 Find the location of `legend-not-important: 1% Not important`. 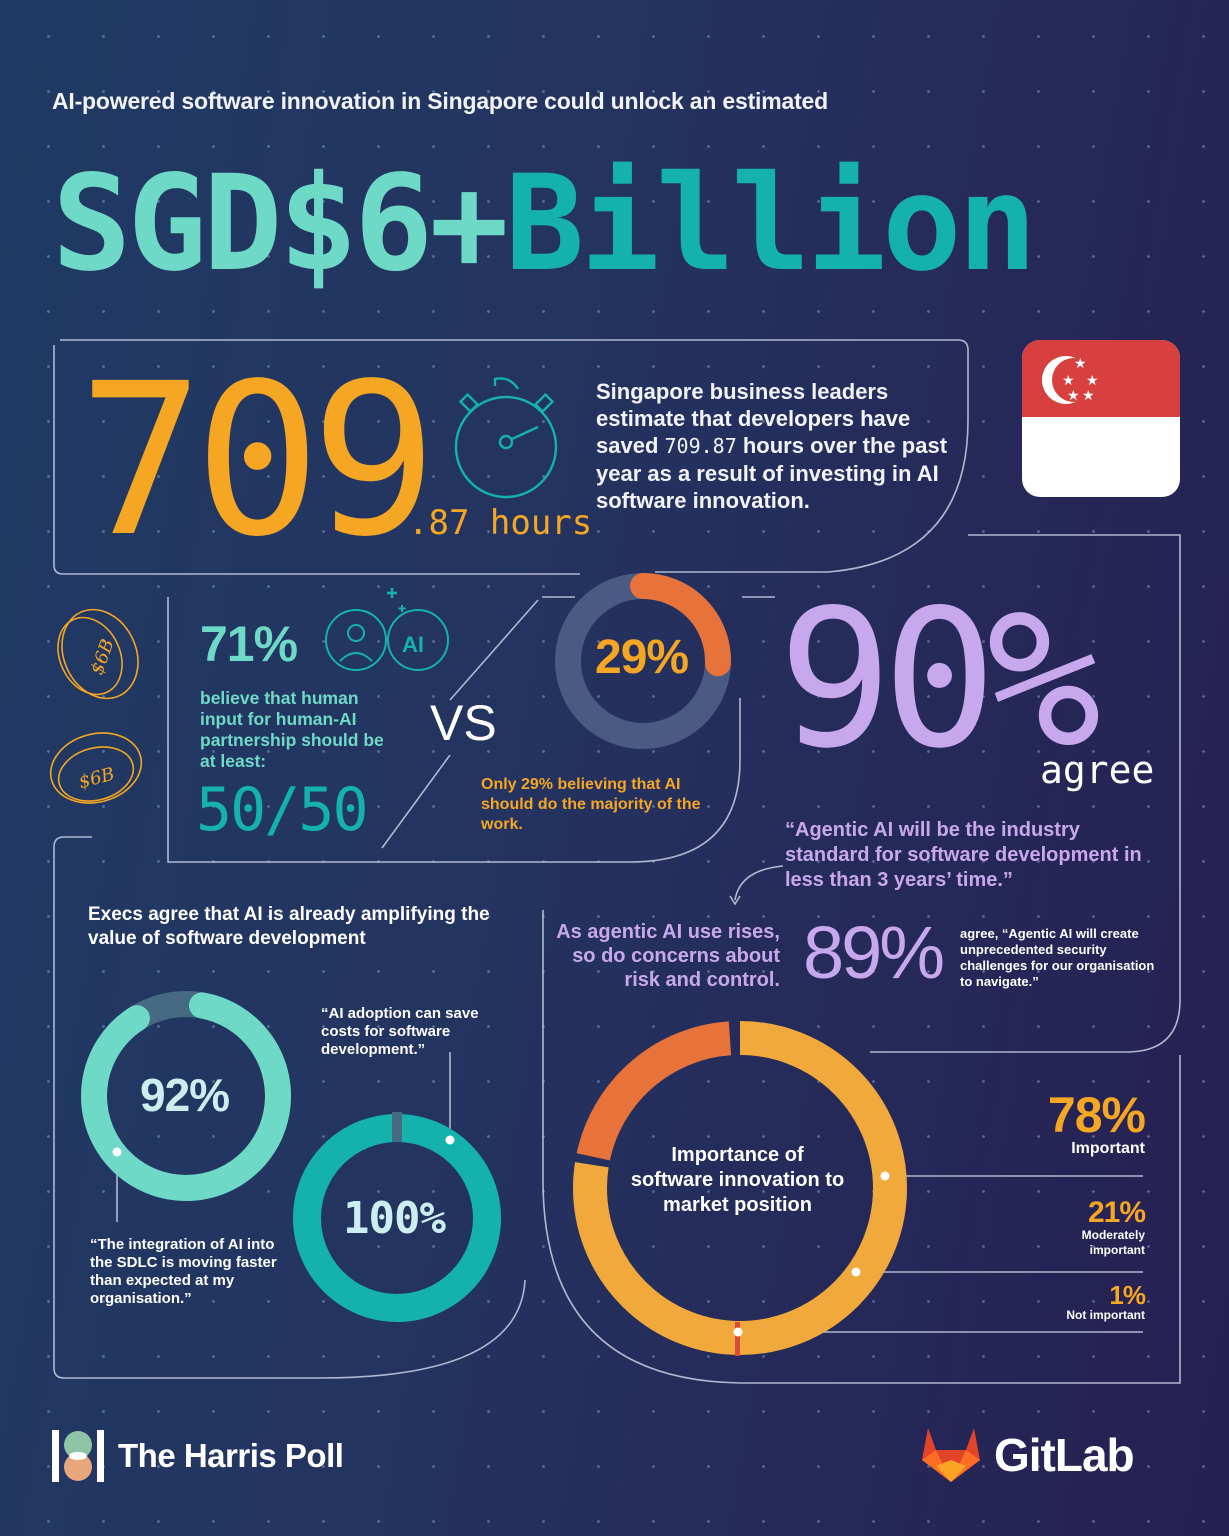

legend-not-important: 1% Not important is located at coordinates (1106, 1301).